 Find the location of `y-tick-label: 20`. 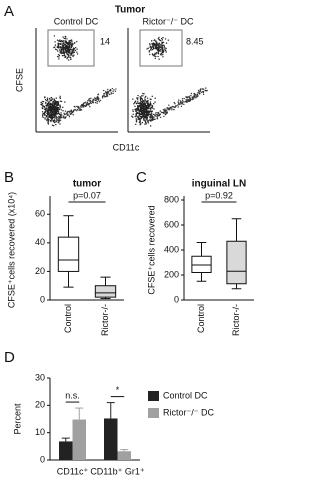

y-tick-label: 20 is located at coordinates (40, 271).